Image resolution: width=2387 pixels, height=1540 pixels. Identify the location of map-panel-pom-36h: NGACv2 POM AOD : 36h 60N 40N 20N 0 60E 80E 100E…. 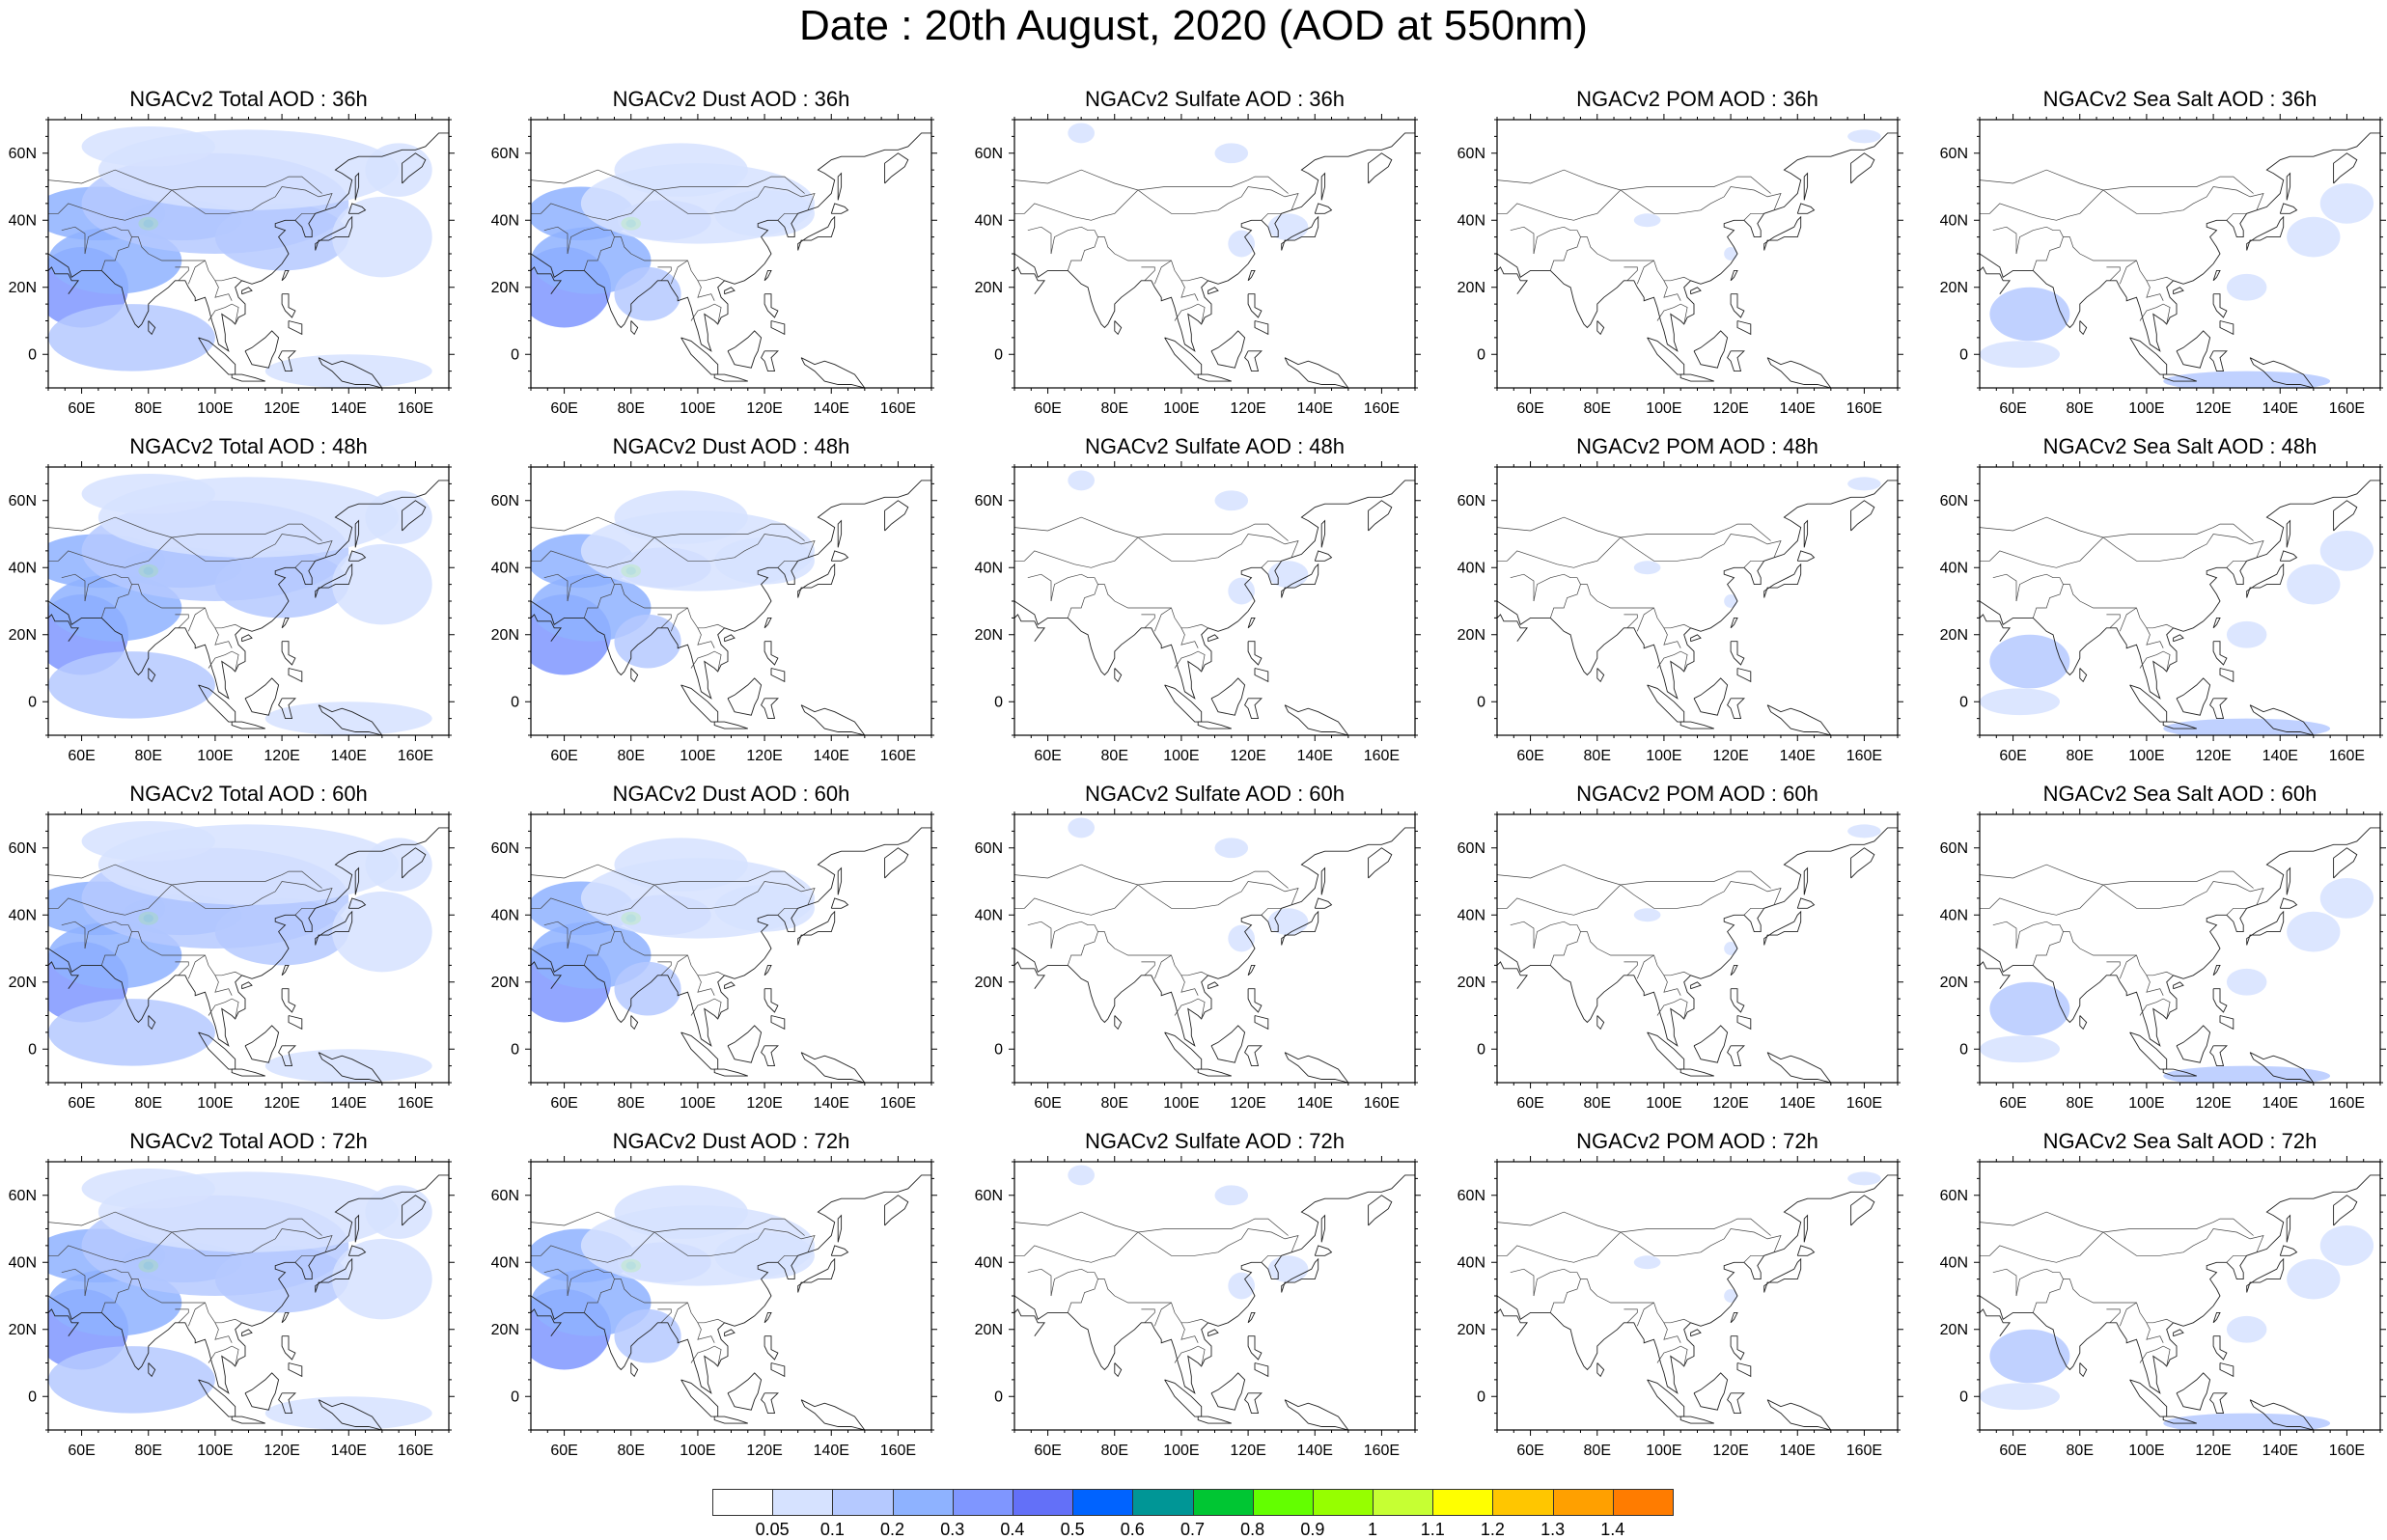
(1718, 256).